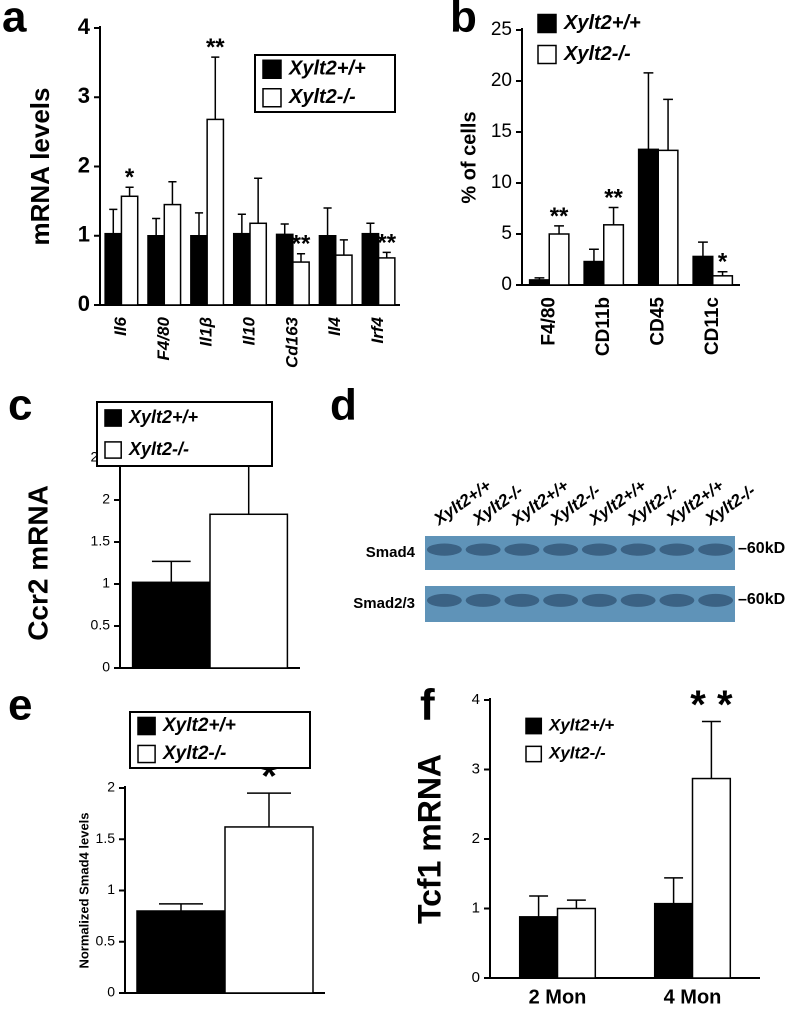 The width and height of the screenshot is (800, 1015). What do you see at coordinates (427, 705) in the screenshot?
I see `panel-letter: f` at bounding box center [427, 705].